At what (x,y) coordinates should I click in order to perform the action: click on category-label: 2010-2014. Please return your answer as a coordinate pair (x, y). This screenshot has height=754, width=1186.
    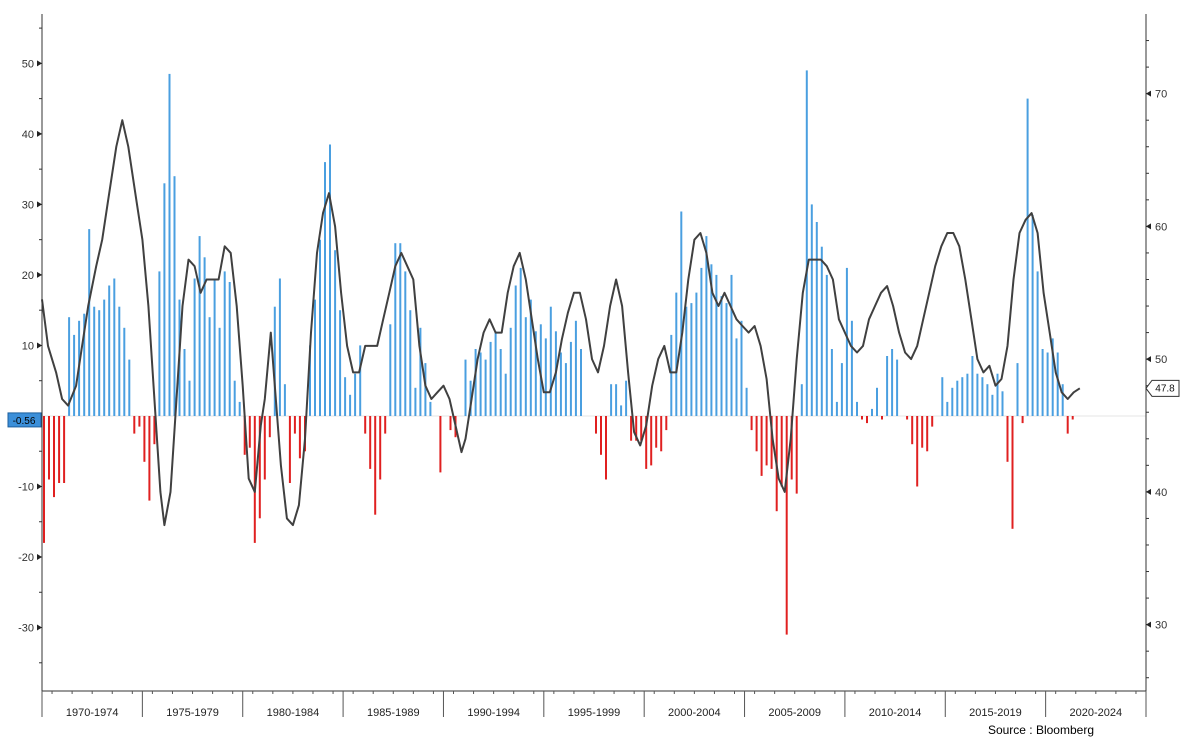
    Looking at the image, I should click on (895, 713).